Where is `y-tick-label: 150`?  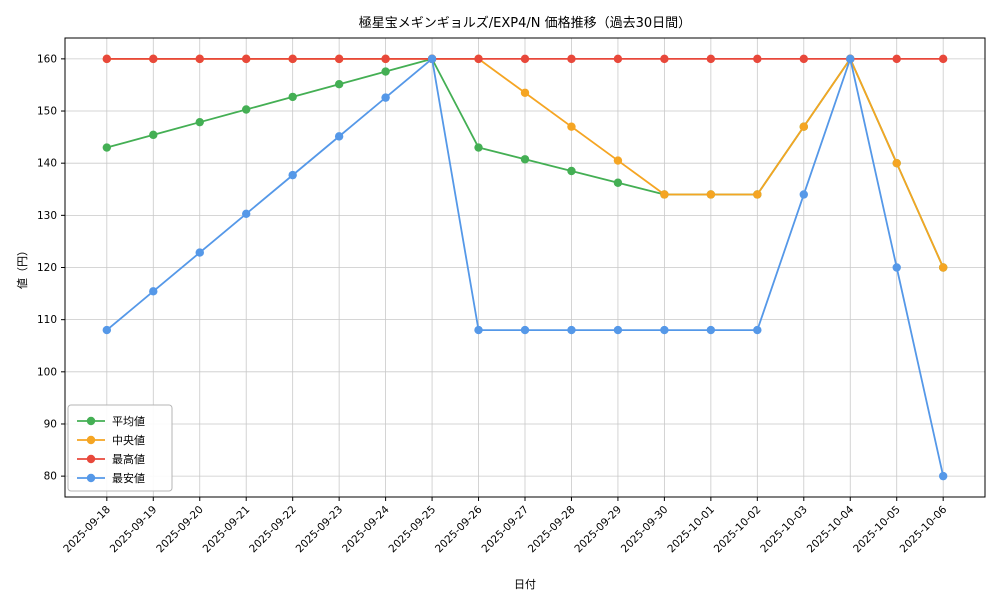
y-tick-label: 150 is located at coordinates (47, 112).